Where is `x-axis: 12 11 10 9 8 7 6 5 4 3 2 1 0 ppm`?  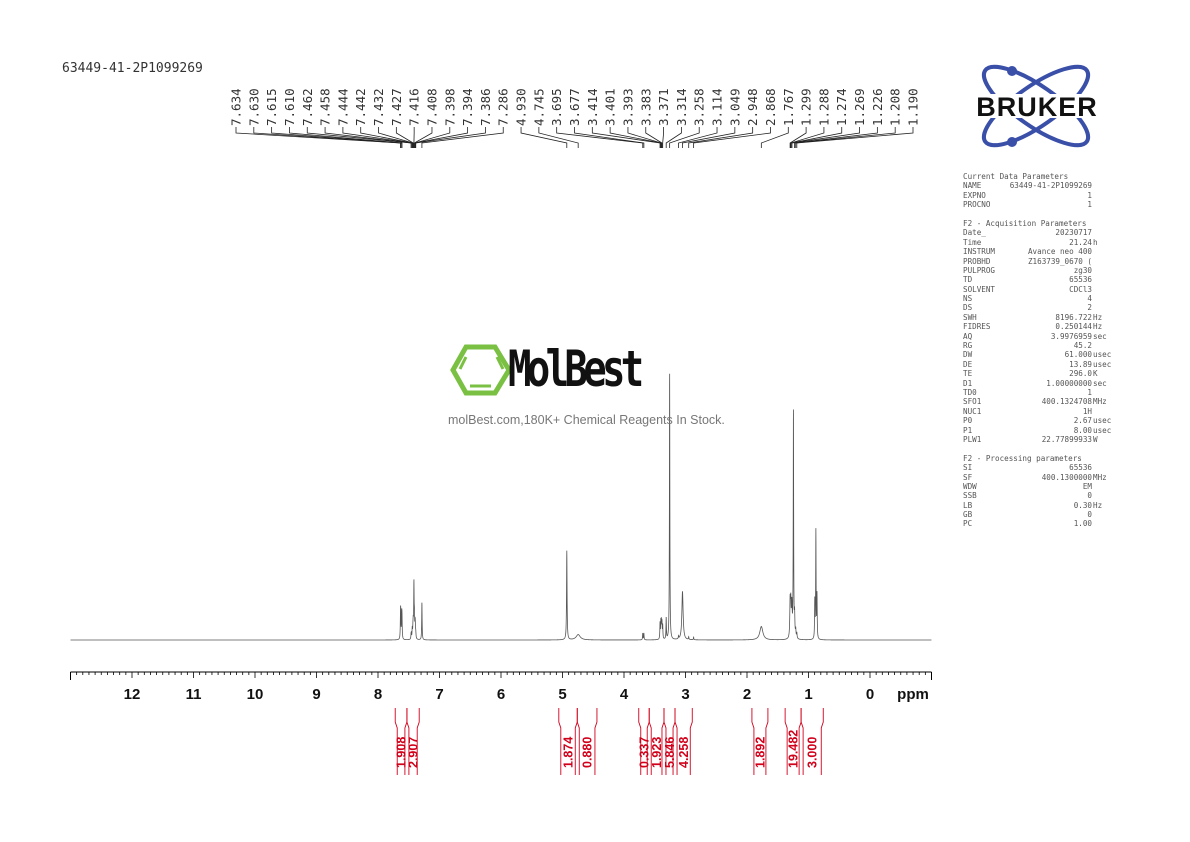
x-axis: 12 11 10 9 8 7 6 5 4 3 2 1 0 ppm is located at coordinates (501, 687).